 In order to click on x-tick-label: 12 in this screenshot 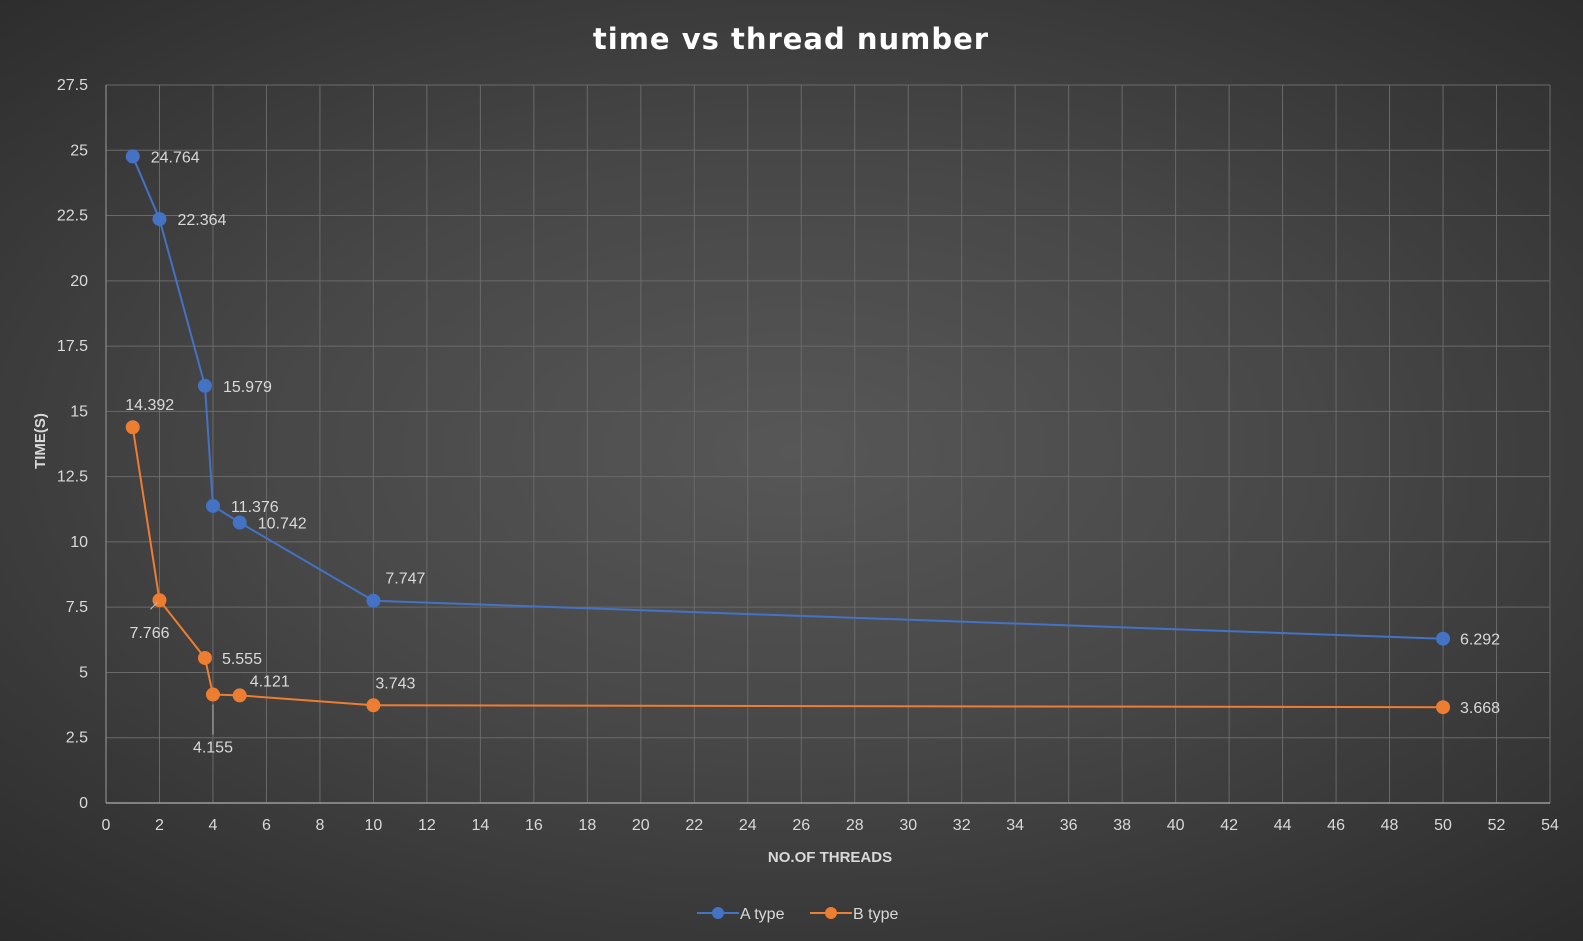, I will do `click(427, 825)`.